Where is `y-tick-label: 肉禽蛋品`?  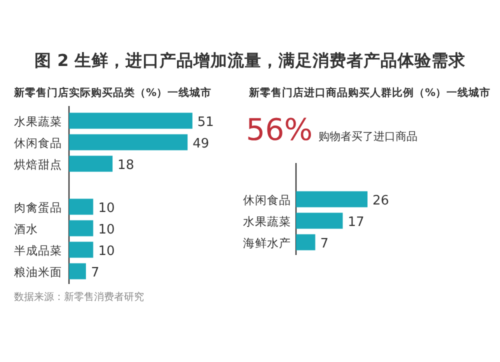 y-tick-label: 肉禽蛋品 is located at coordinates (38, 207).